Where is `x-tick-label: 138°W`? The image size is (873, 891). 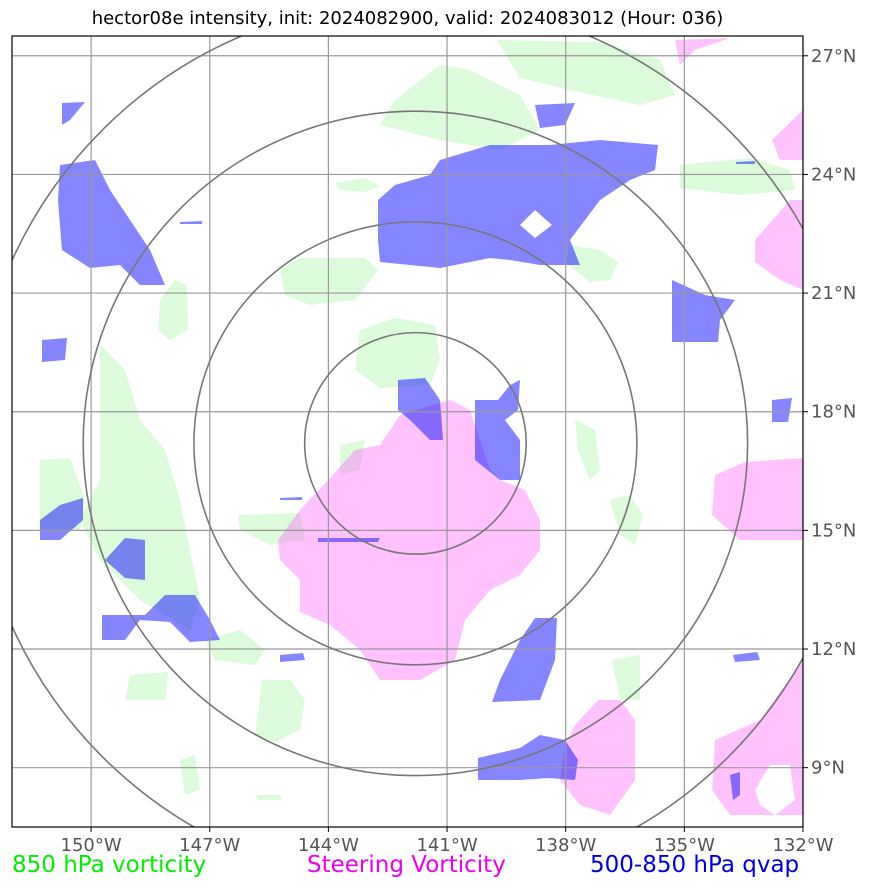 x-tick-label: 138°W is located at coordinates (565, 845).